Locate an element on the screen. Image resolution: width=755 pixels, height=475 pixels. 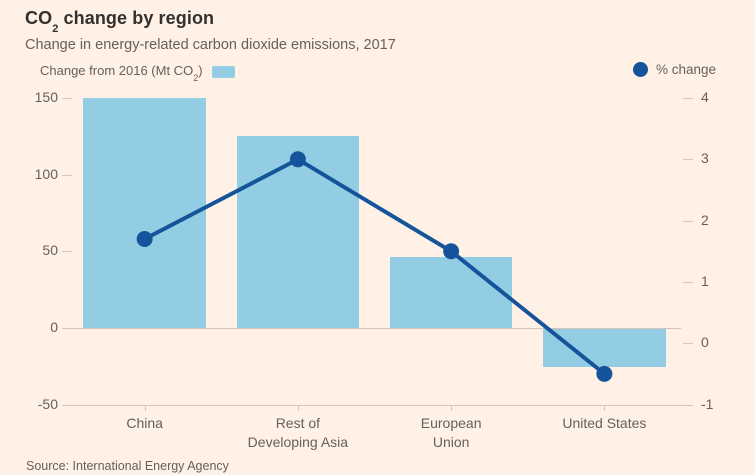
right-axis-tick-label: -1 is located at coordinates (707, 403).